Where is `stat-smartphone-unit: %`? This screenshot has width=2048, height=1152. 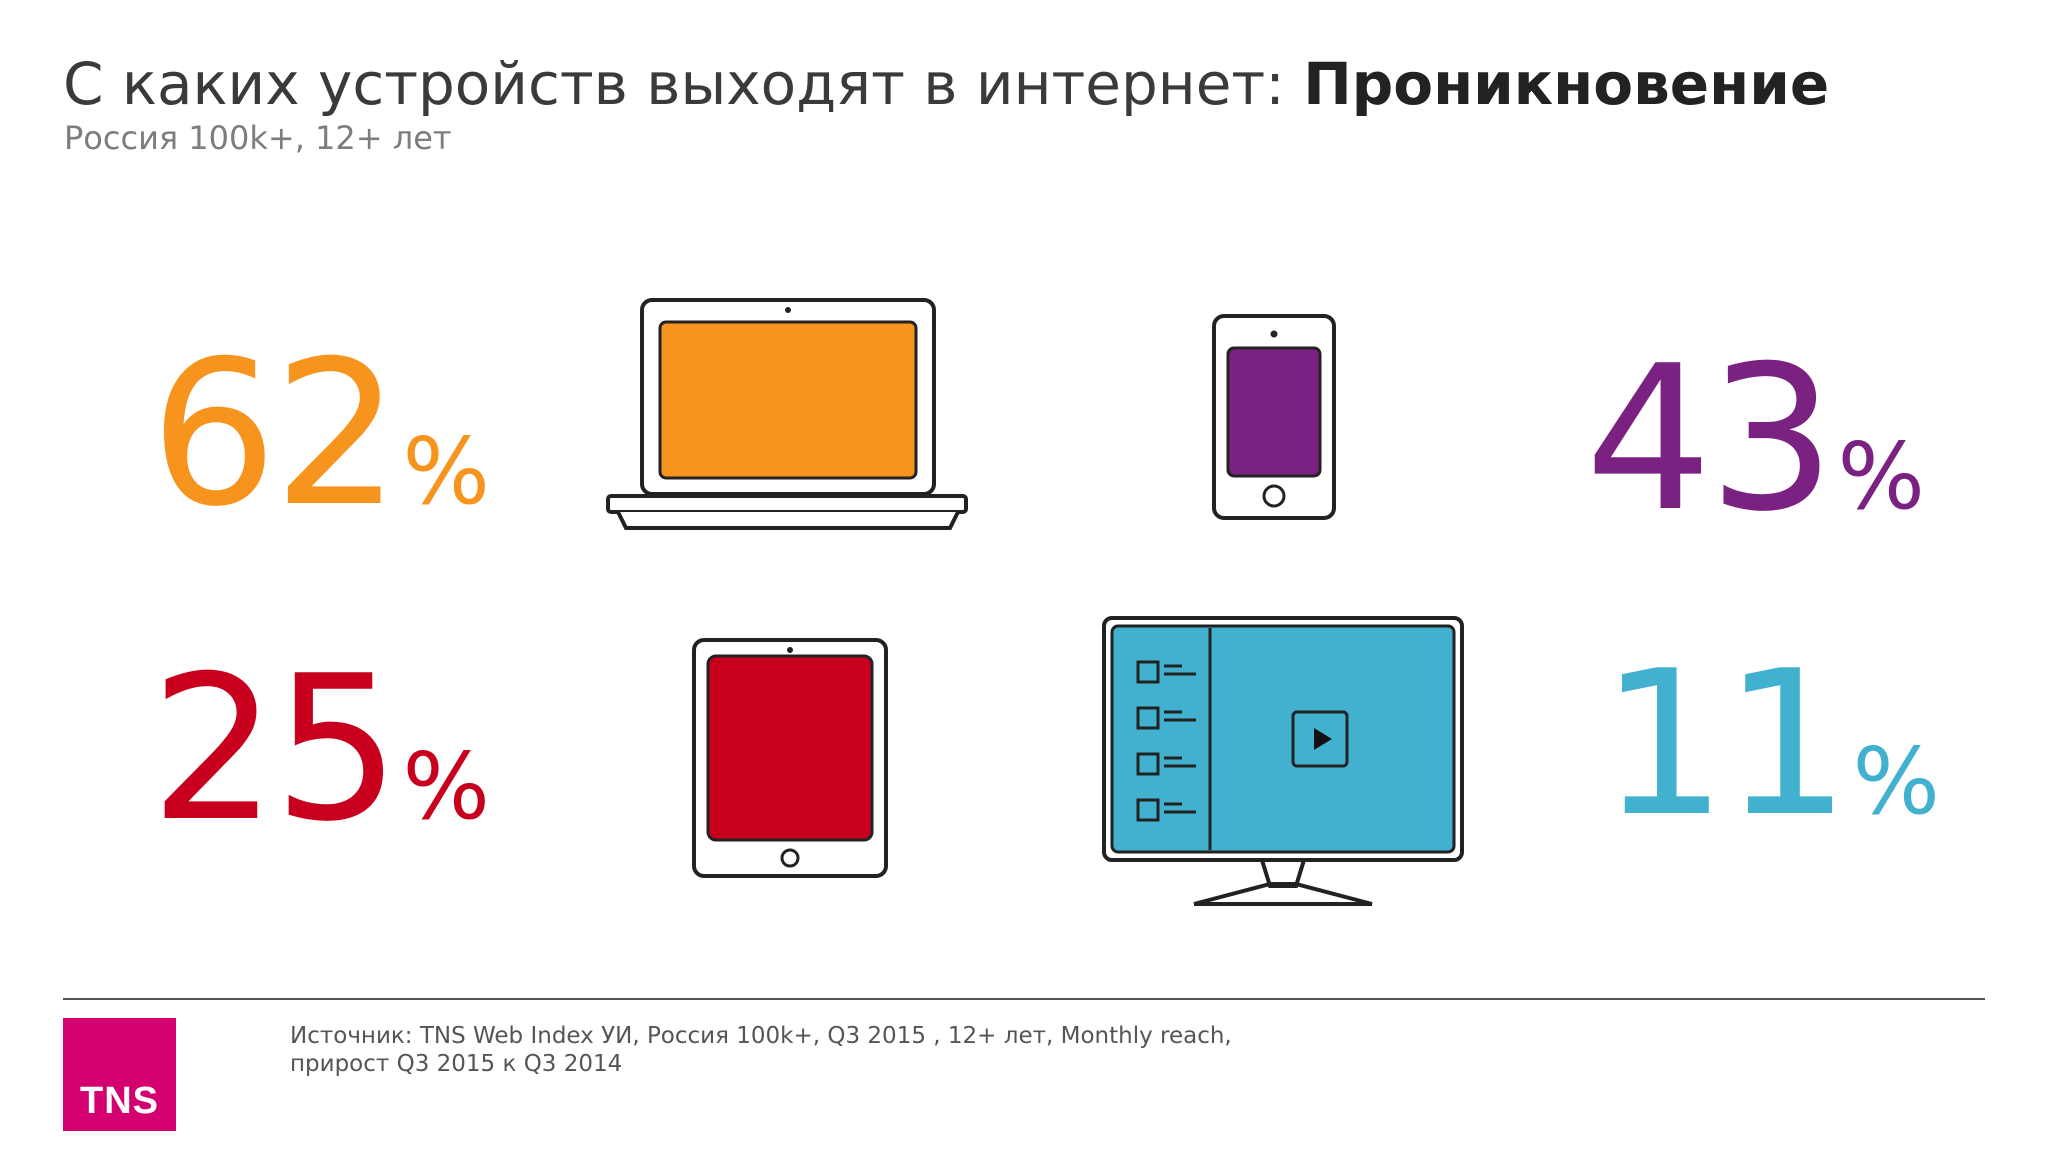 stat-smartphone-unit: % is located at coordinates (1881, 476).